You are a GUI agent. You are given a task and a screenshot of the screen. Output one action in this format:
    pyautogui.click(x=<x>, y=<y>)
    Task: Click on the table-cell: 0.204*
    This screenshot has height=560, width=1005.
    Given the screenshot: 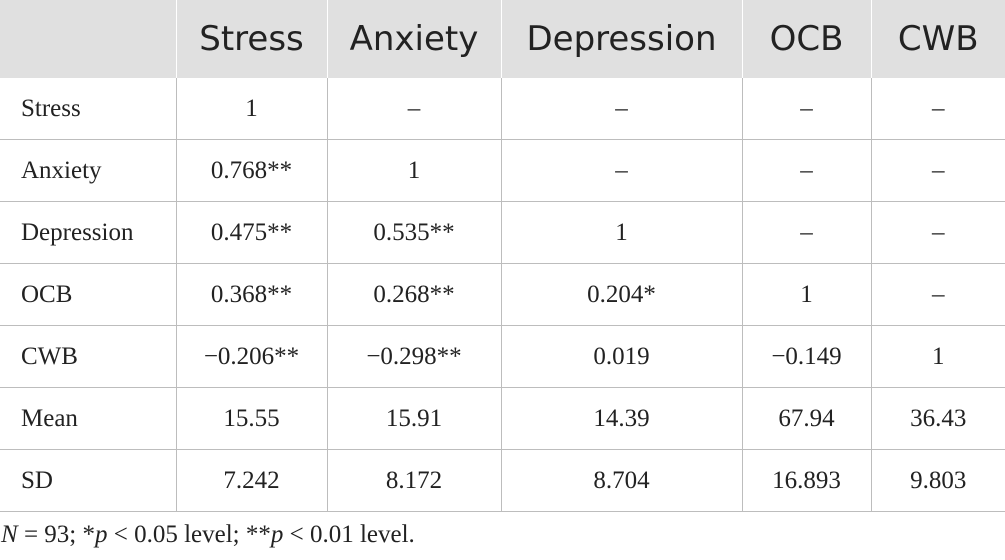 What is the action you would take?
    pyautogui.click(x=621, y=294)
    